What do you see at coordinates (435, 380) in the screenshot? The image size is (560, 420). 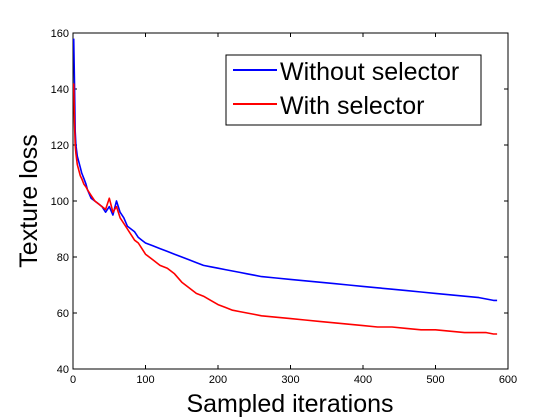 I see `x-tick-label: 500` at bounding box center [435, 380].